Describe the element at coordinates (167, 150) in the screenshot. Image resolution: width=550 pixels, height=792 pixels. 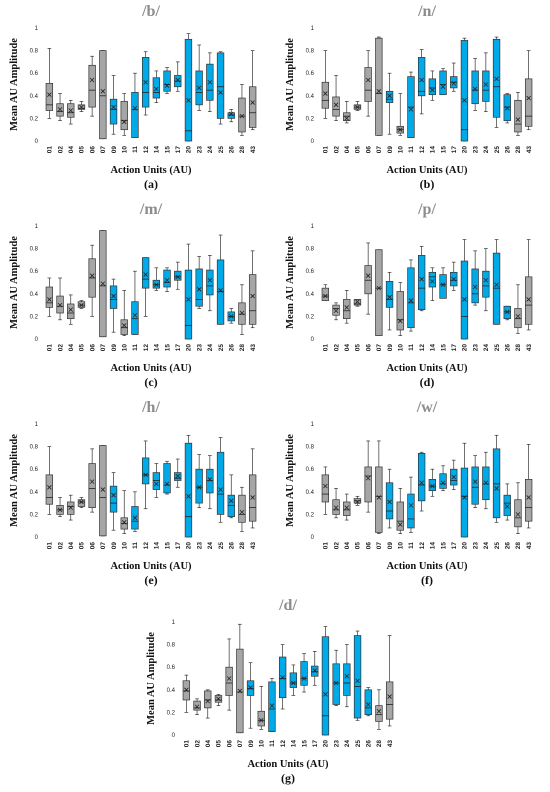
I see `x-tick-label: 15` at that location.